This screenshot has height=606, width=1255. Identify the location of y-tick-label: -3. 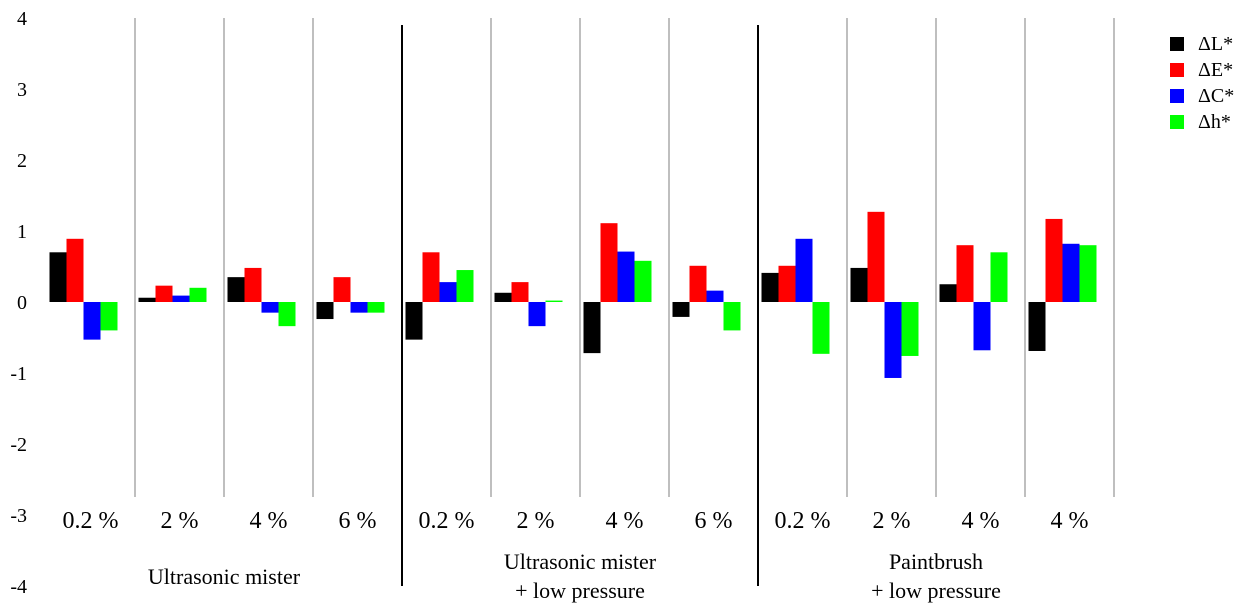
(18, 516).